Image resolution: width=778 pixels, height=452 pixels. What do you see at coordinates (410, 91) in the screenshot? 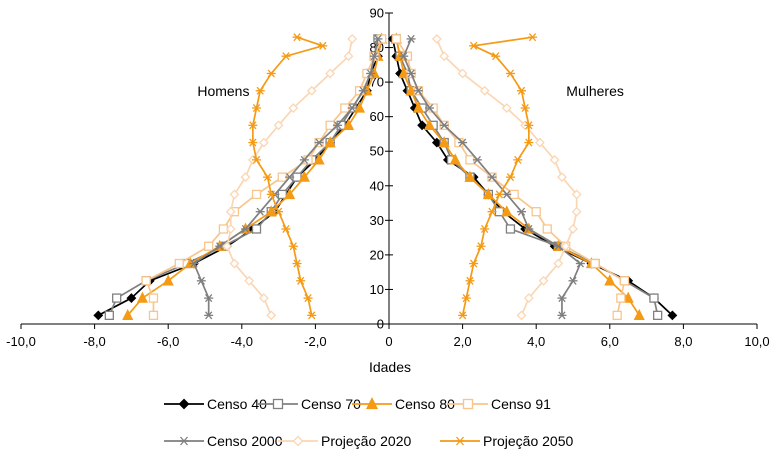
I see `annotations: Homens Mulheres` at bounding box center [410, 91].